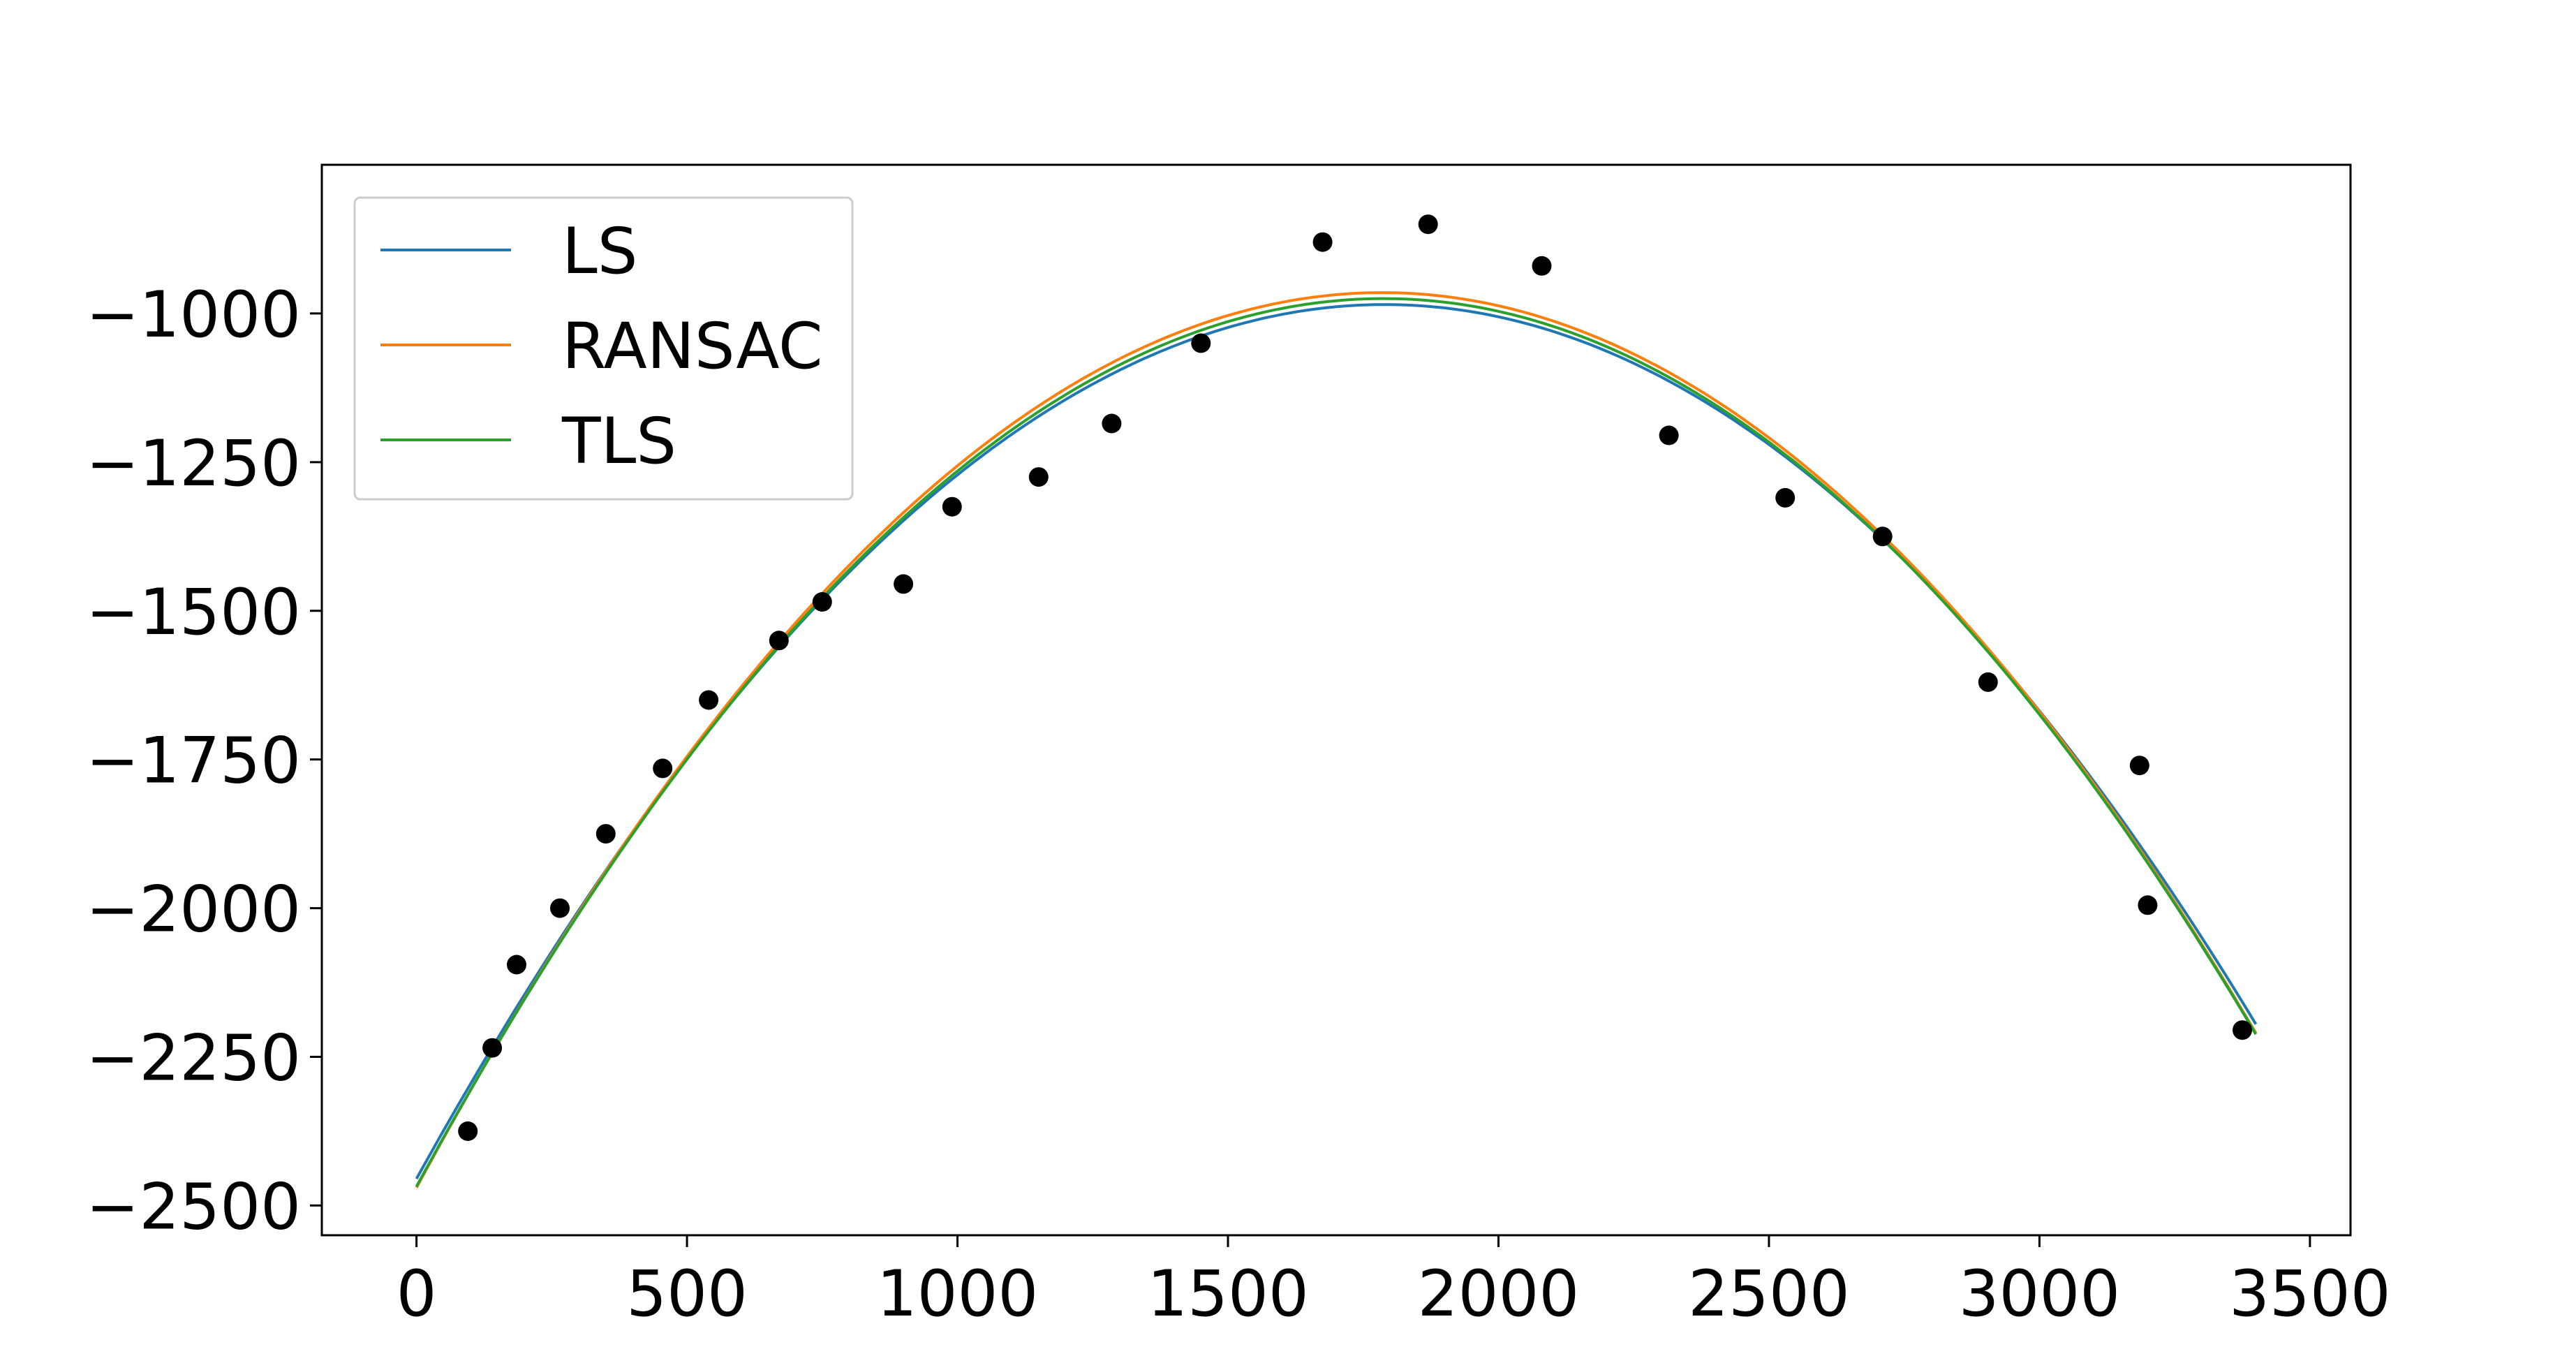 The width and height of the screenshot is (2576, 1370). Describe the element at coordinates (2310, 1294) in the screenshot. I see `x-tick-label: 3500` at that location.